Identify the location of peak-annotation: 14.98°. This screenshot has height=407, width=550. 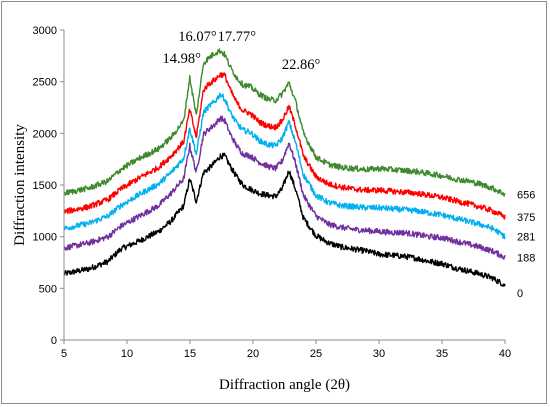
(182, 59).